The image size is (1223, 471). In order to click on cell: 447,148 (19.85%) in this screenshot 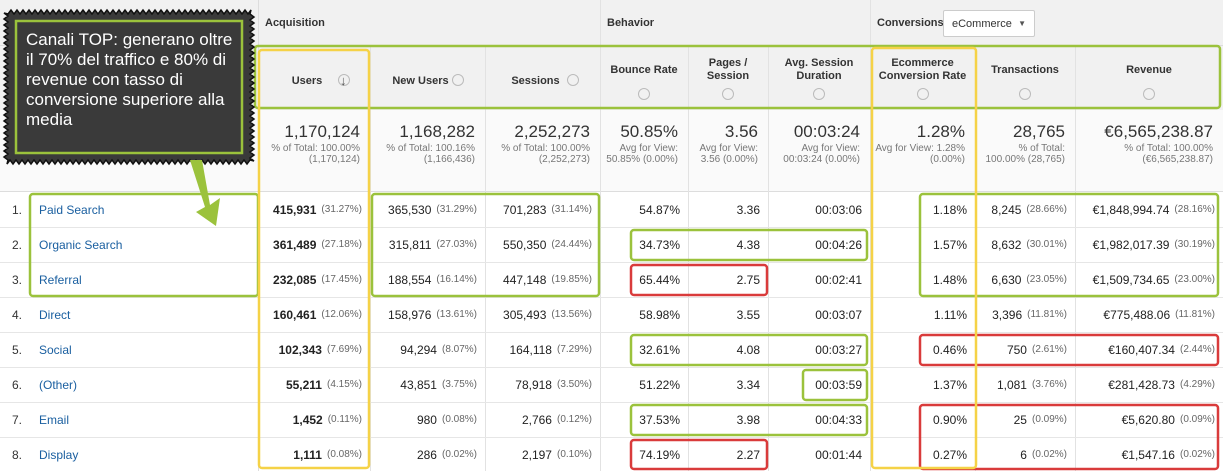, I will do `click(542, 279)`.